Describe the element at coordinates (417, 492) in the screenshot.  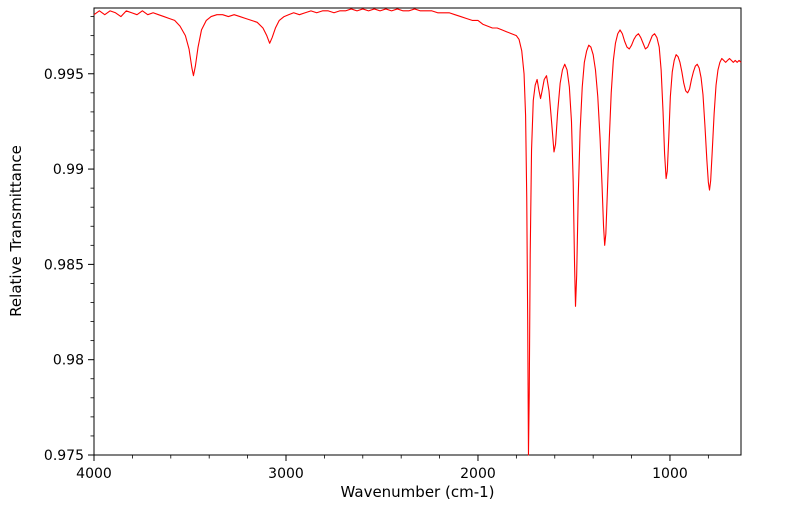
I see `x-axis-label: Wavenumber (cm-1)` at that location.